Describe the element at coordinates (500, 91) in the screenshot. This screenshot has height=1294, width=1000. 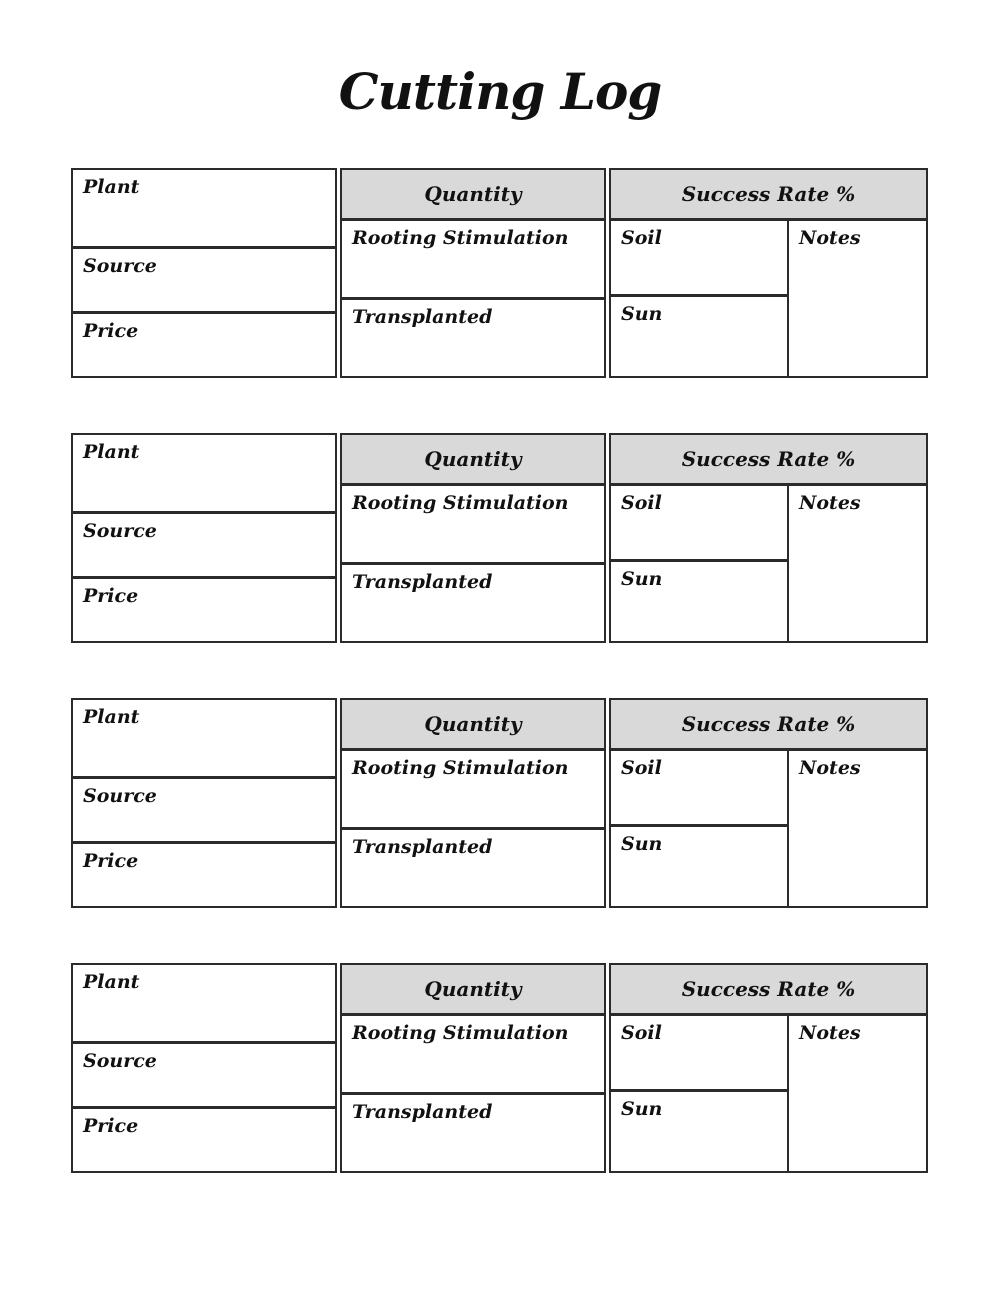
I see `page-title: Cutting Log` at that location.